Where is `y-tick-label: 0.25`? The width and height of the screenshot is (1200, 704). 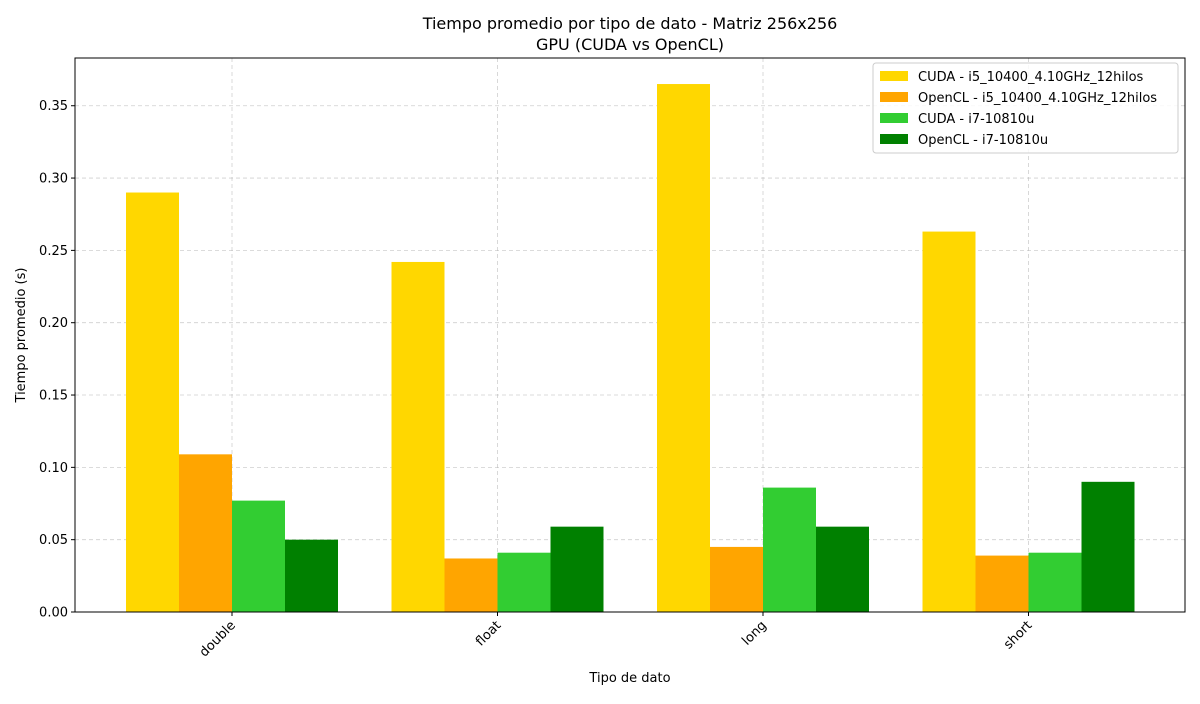
y-tick-label: 0.25 is located at coordinates (53, 251).